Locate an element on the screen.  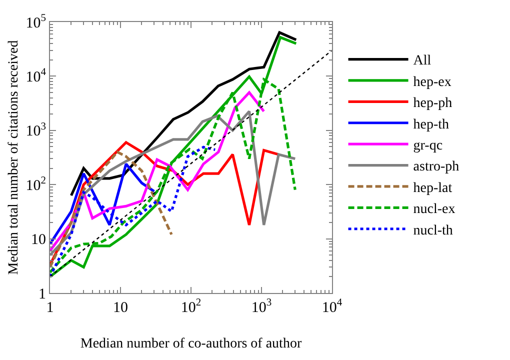
x-tick-label: 10 is located at coordinates (120, 308).